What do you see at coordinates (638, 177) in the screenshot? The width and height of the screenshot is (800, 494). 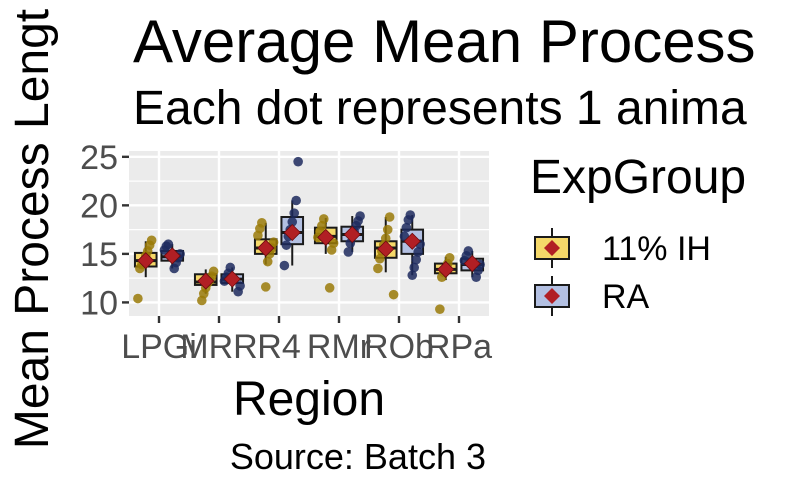 I see `legend-title: ExpGroup` at bounding box center [638, 177].